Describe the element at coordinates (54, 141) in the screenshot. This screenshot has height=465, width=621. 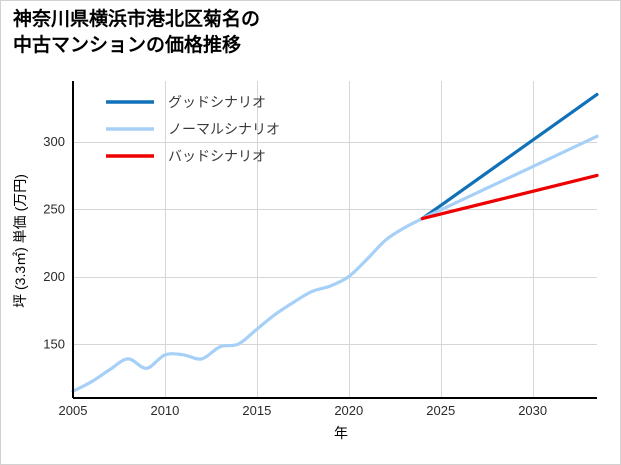
I see `y-tick-label: 300` at that location.